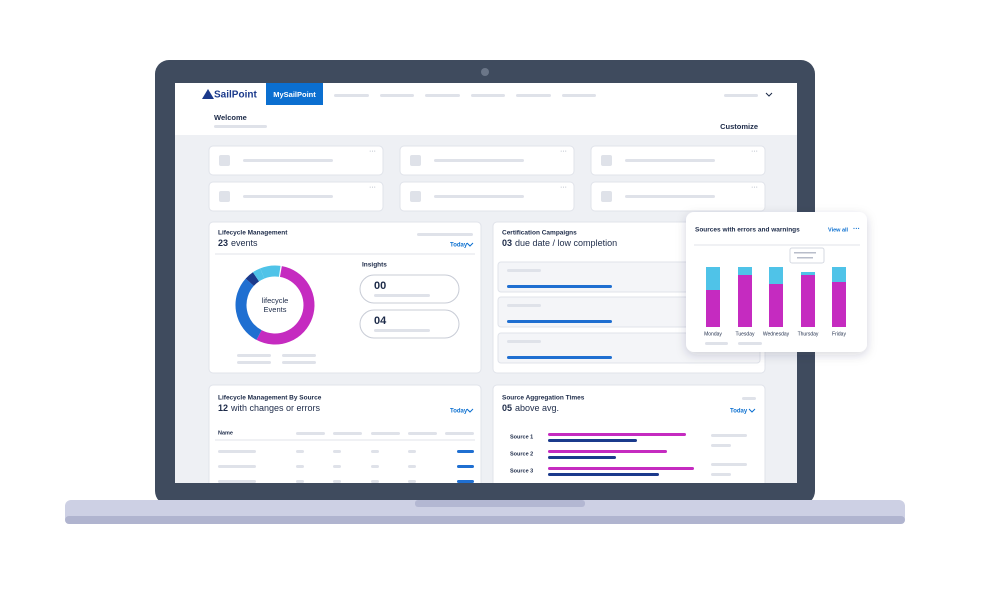 This screenshot has height=600, width=1000. Describe the element at coordinates (747, 230) in the screenshot. I see `popup-title: Sources with errors and warnings` at that location.